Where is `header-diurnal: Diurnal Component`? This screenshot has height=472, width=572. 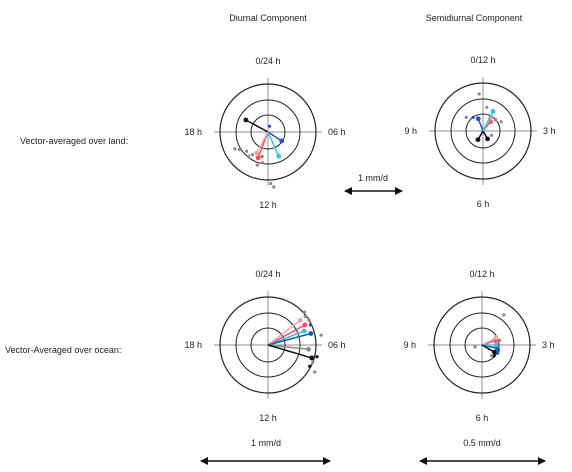
header-diurnal: Diurnal Component is located at coordinates (268, 18).